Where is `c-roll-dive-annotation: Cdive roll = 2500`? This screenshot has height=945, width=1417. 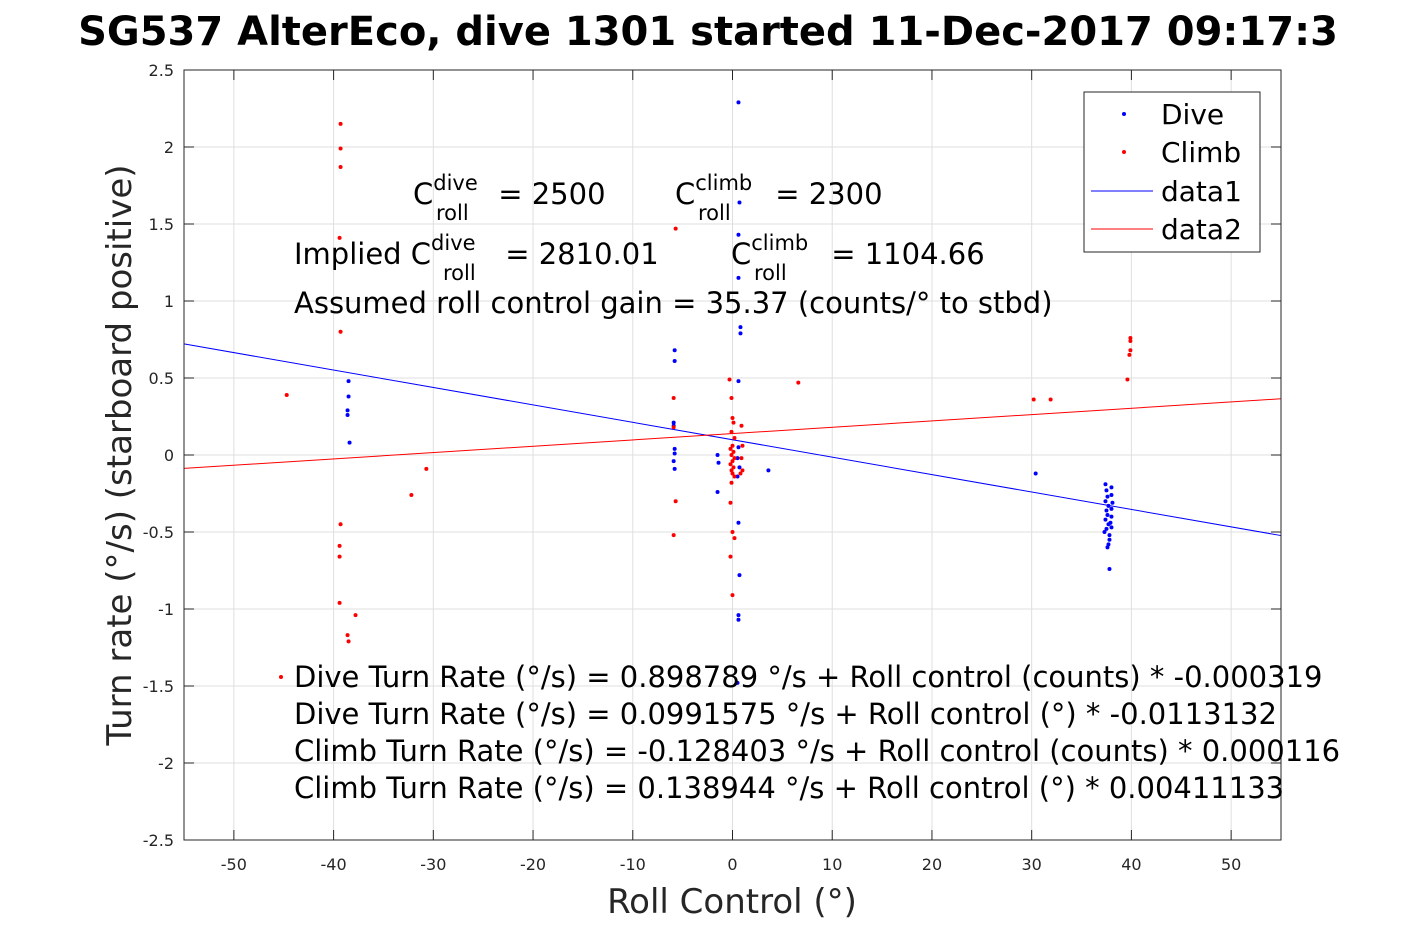 c-roll-dive-annotation: Cdive roll = 2500 is located at coordinates (509, 198).